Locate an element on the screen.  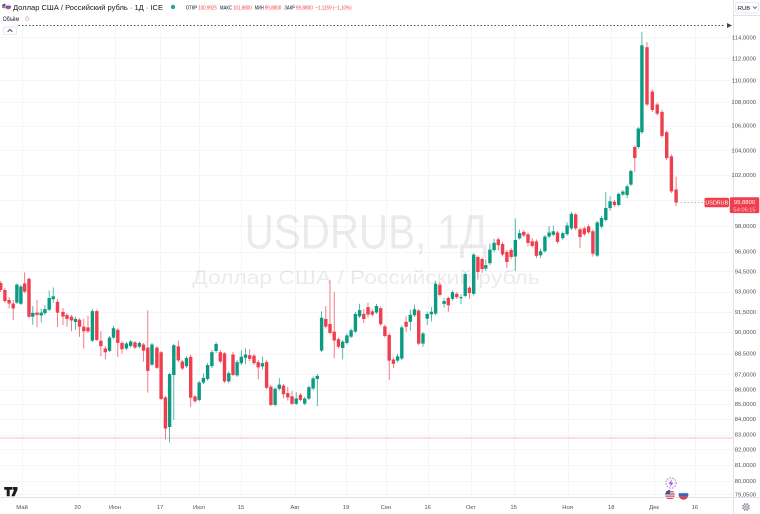
svg-text: RUB is located at coordinates (744, 9).